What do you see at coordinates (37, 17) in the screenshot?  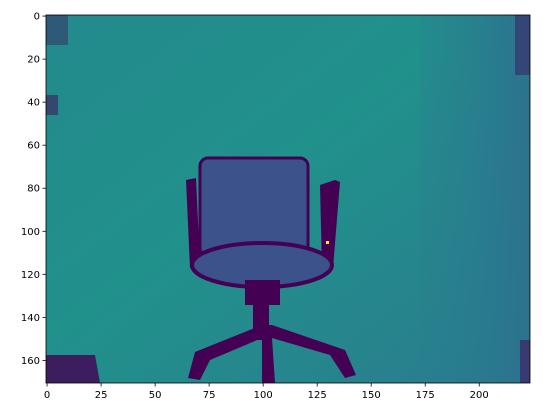 I see `y-tick-label: 0` at bounding box center [37, 17].